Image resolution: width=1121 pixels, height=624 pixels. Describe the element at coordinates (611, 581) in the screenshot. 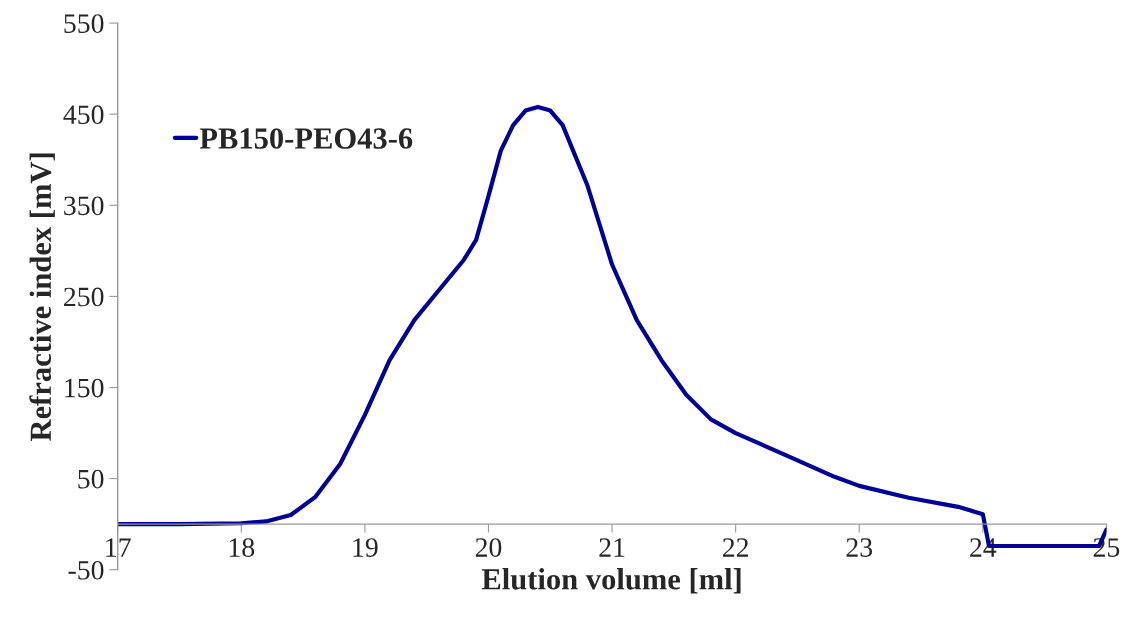

I see `x-axis-title: Elution volume [ml]` at that location.